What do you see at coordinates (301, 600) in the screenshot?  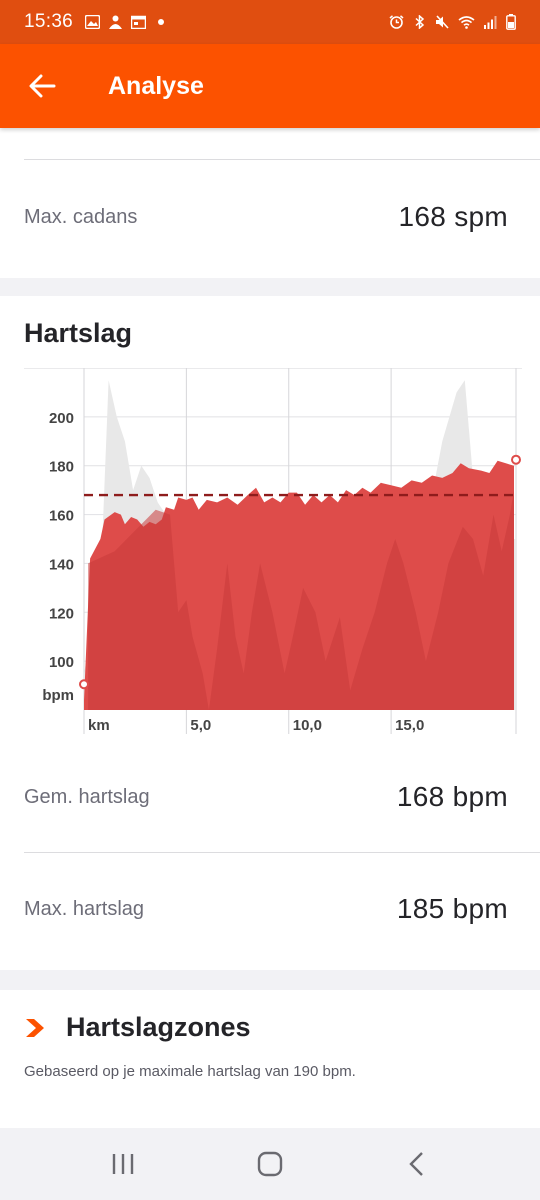 I see `terrain-overlay-area` at bounding box center [301, 600].